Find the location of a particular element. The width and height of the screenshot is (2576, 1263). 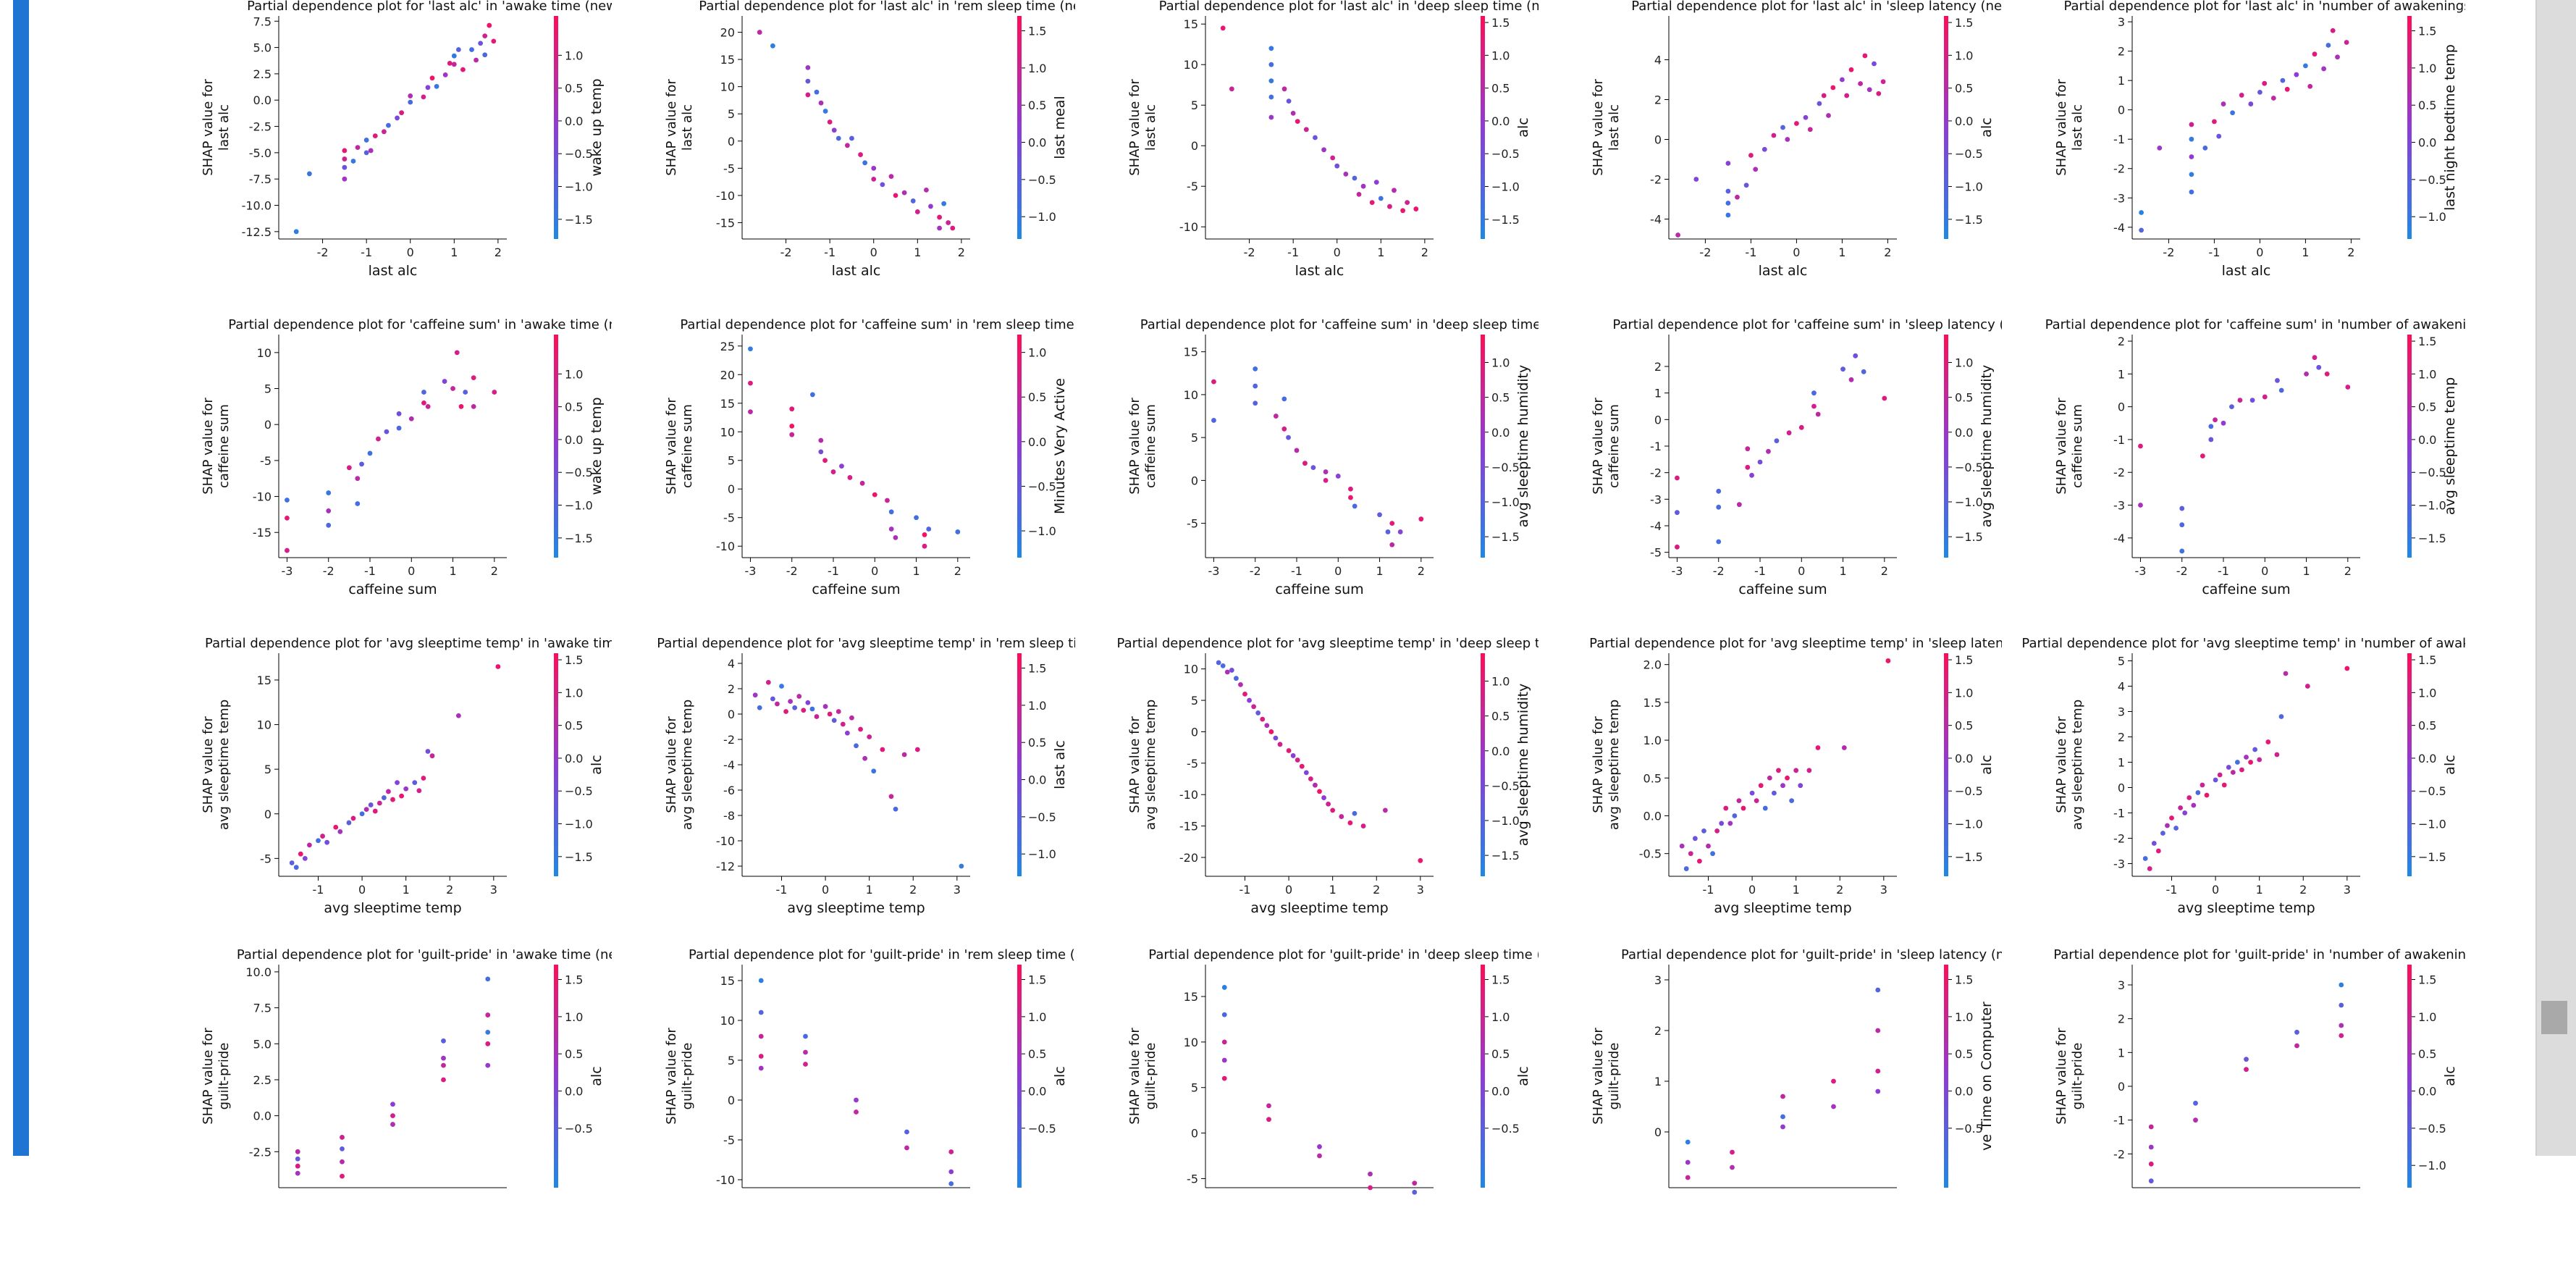

y-axis-label-line: last alc is located at coordinates (1614, 128).